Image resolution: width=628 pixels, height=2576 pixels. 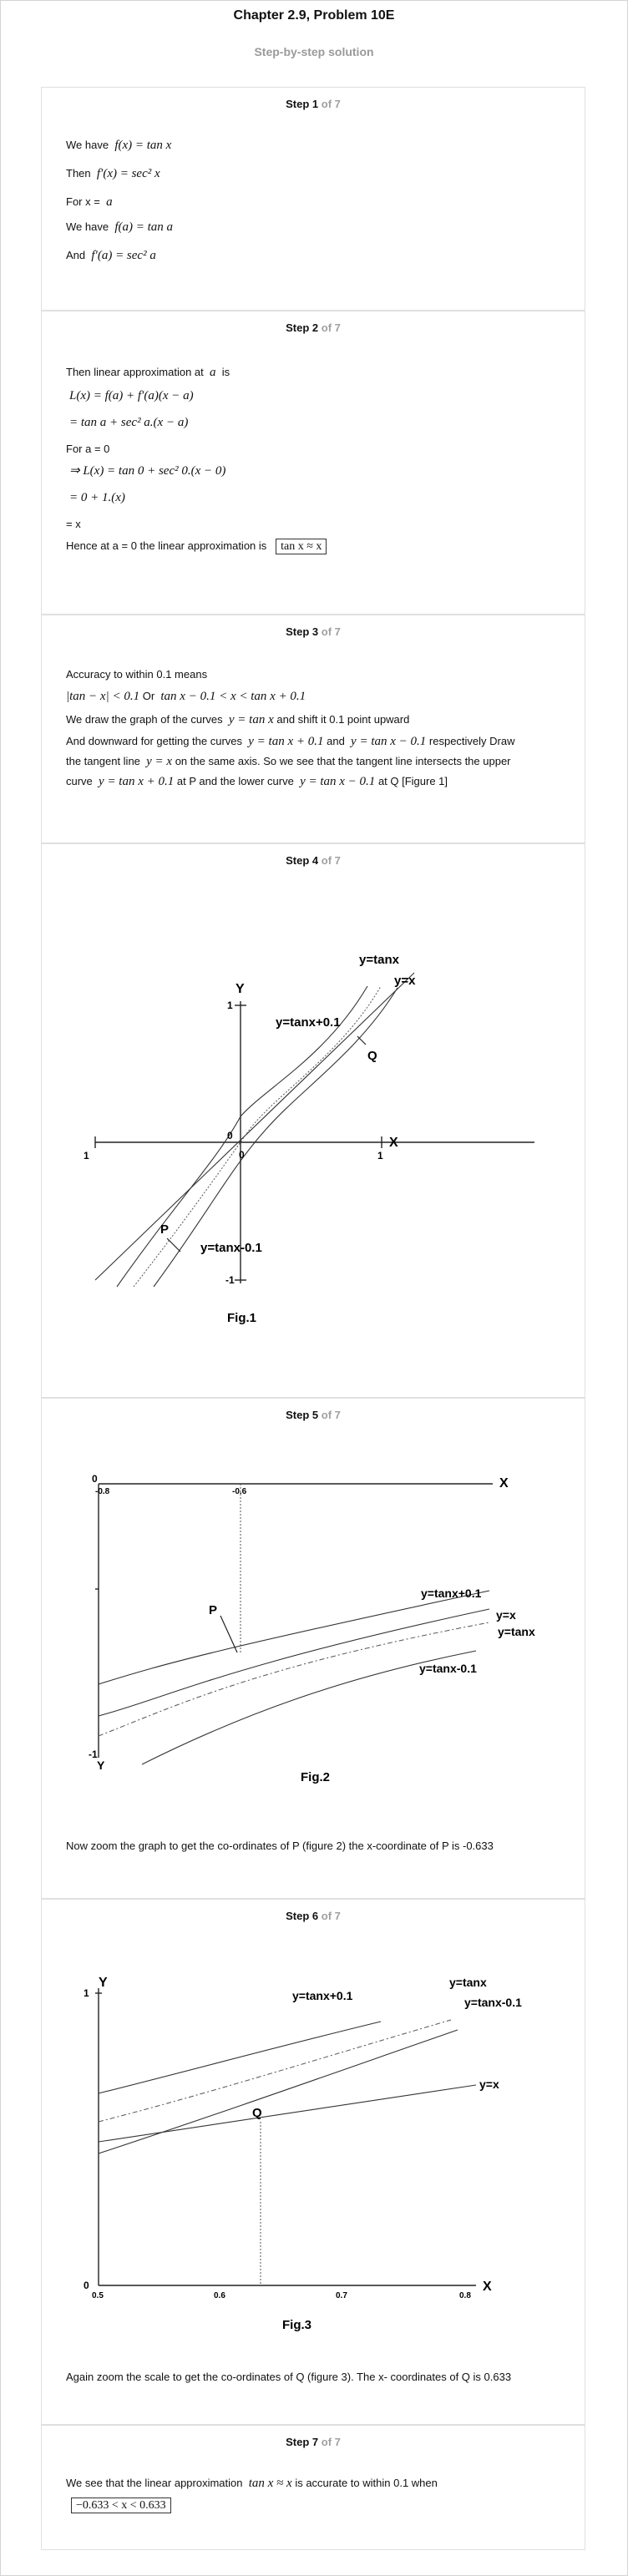 What do you see at coordinates (79, 781) in the screenshot?
I see `step-text: curve` at bounding box center [79, 781].